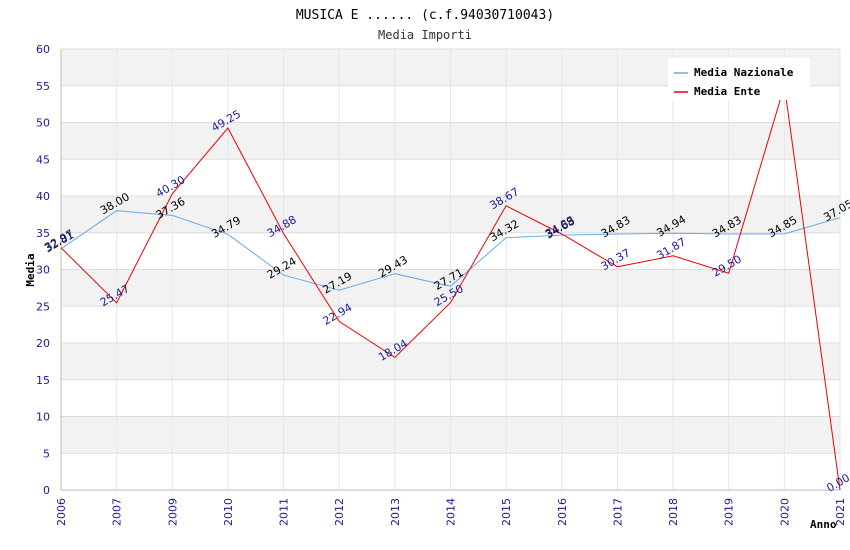  Describe the element at coordinates (727, 91) in the screenshot. I see `legend-label-media-ente: Media Ente` at that location.